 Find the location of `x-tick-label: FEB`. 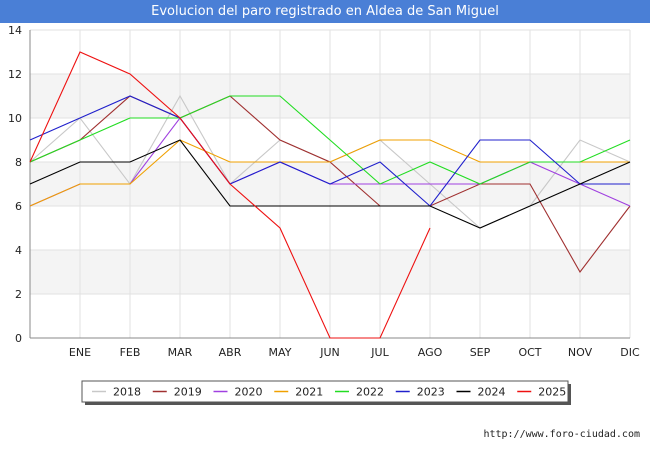

x-tick-label: FEB is located at coordinates (130, 352).